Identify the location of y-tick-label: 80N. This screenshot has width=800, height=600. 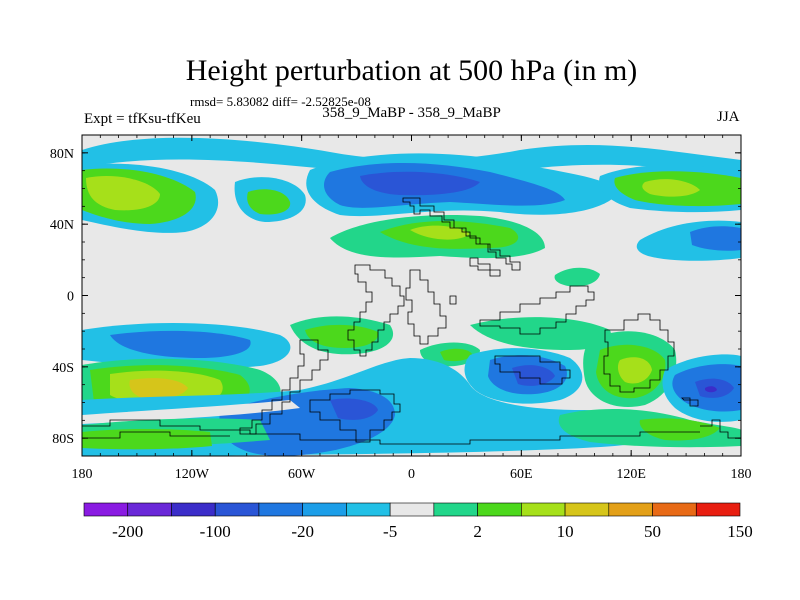
(62, 154).